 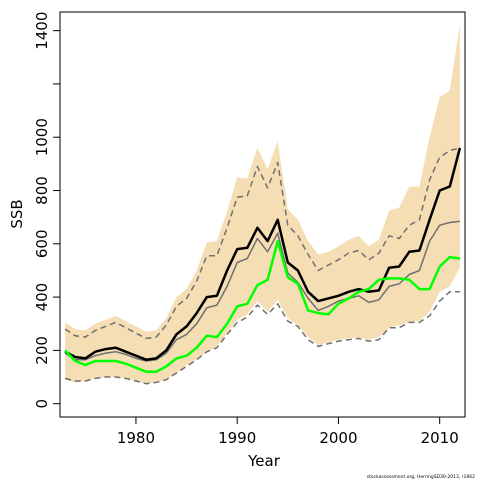 What do you see at coordinates (42, 243) in the screenshot?
I see `y-tick-label: 600` at bounding box center [42, 243].